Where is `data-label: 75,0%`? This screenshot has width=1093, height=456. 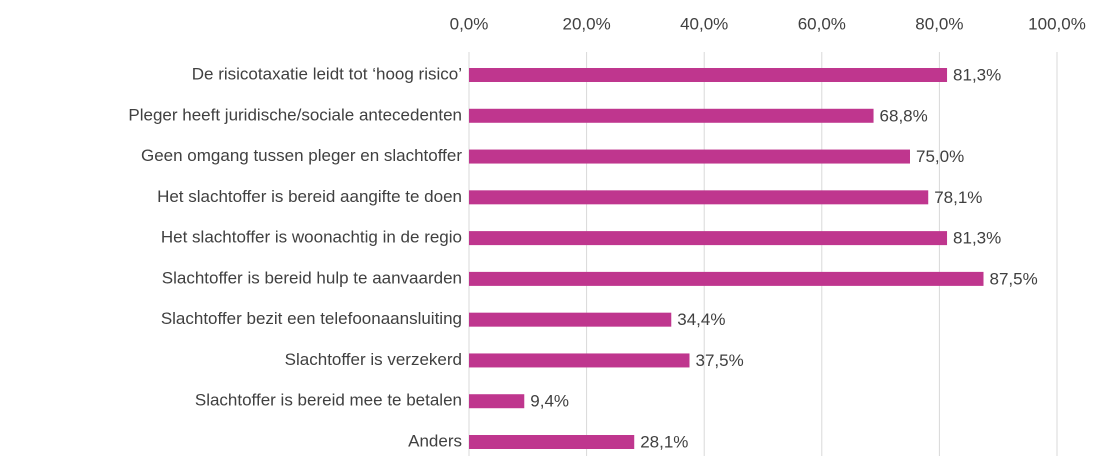
data-label: 75,0% is located at coordinates (940, 156).